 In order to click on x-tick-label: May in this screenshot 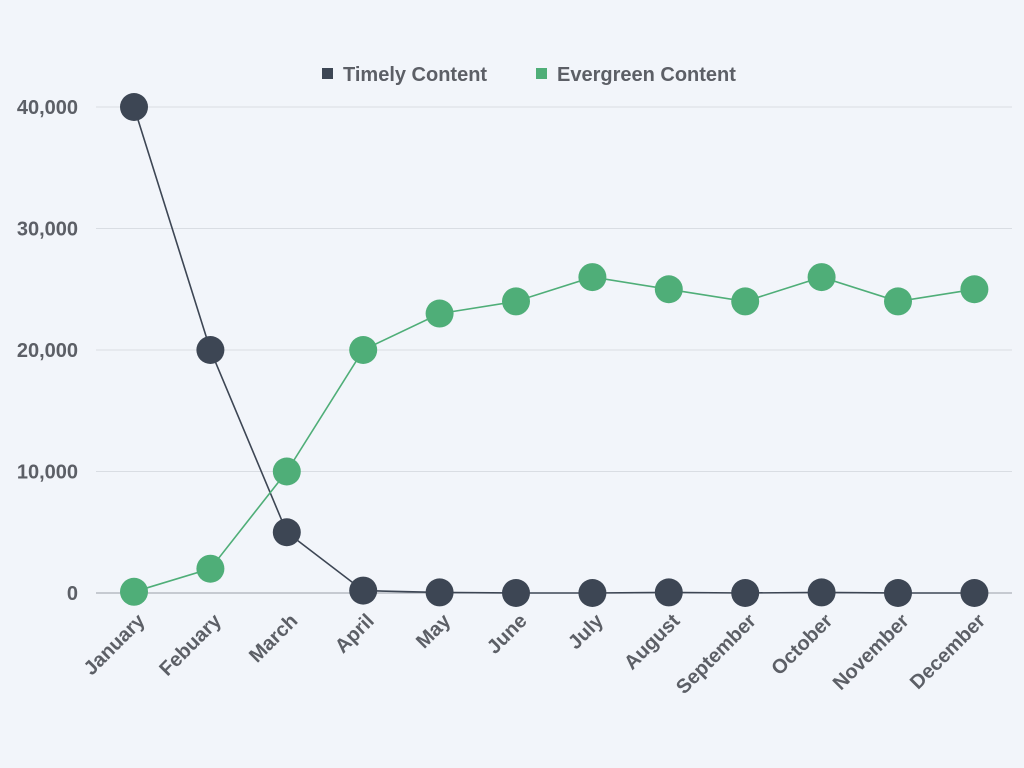, I will do `click(434, 631)`.